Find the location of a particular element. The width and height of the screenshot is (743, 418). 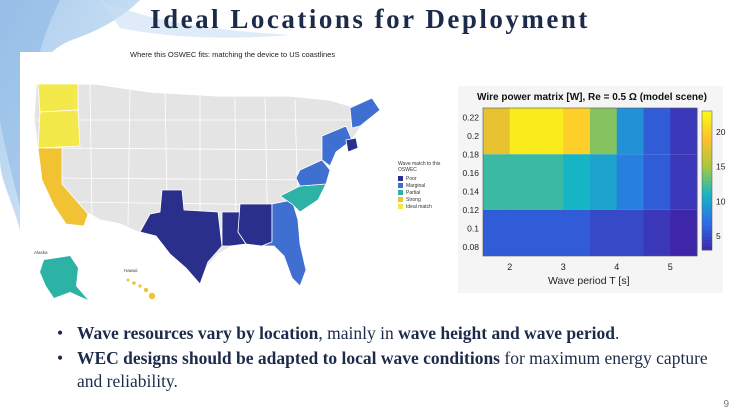

legend-label: Ideal match is located at coordinates (419, 206).